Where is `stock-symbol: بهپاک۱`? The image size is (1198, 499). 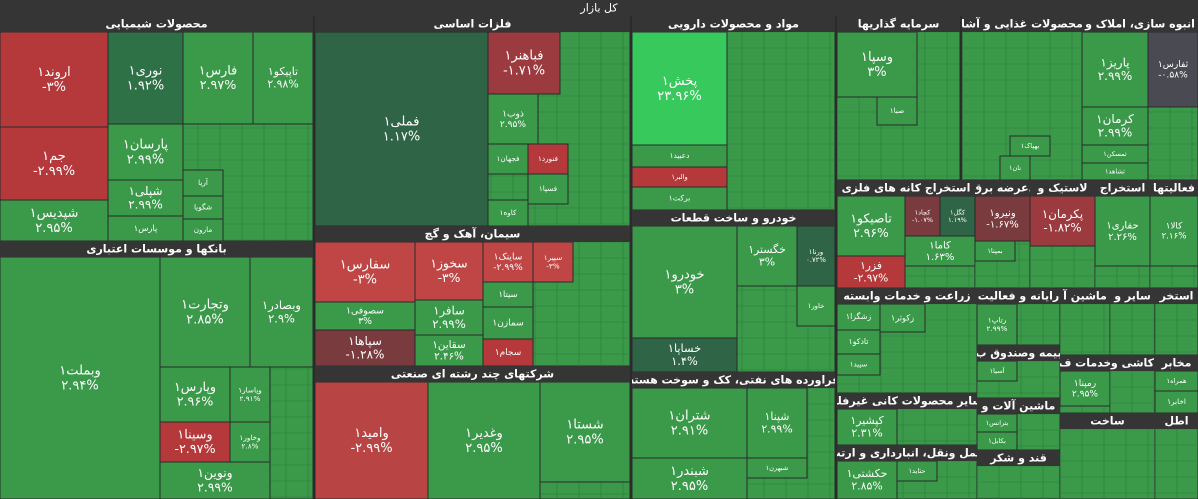 stock-symbol: بهپاک۱ is located at coordinates (1030, 146).